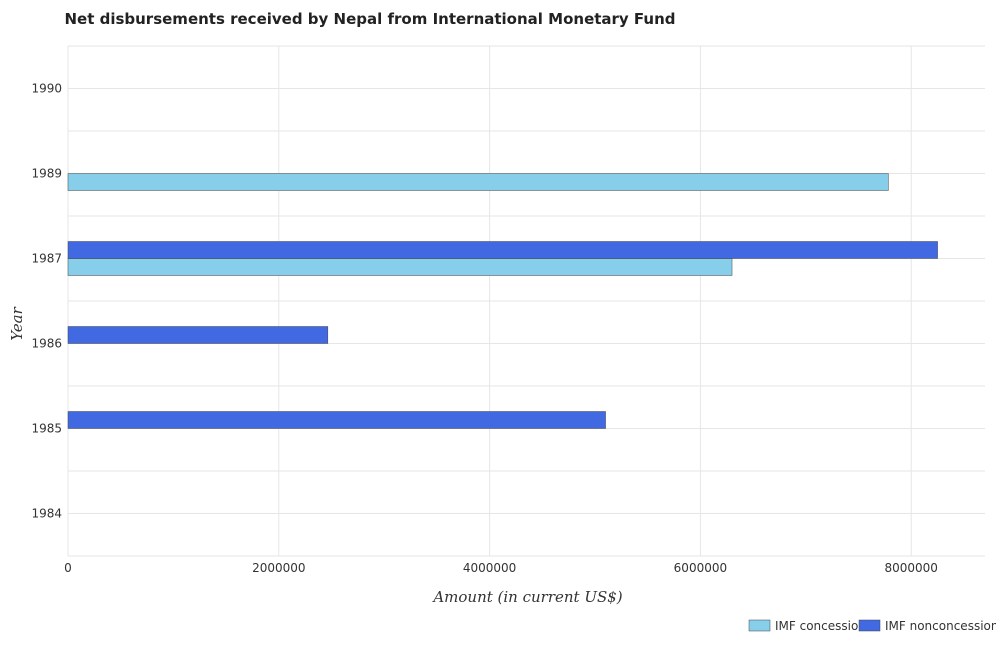  I want to click on x-tick-label: 2000000, so click(278, 568).